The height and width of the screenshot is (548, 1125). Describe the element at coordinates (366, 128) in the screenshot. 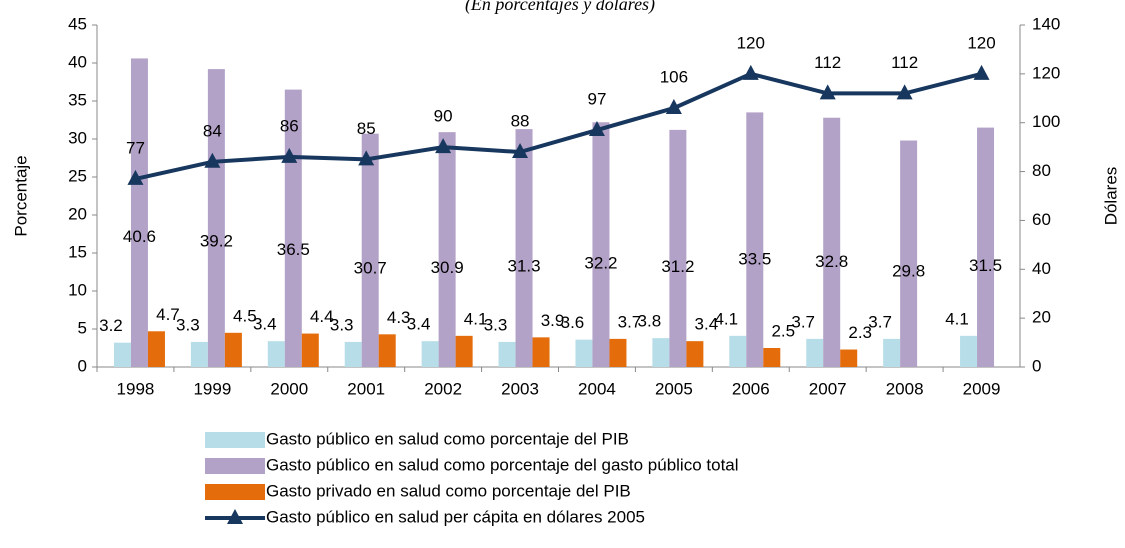

I see `data-label: 85` at that location.